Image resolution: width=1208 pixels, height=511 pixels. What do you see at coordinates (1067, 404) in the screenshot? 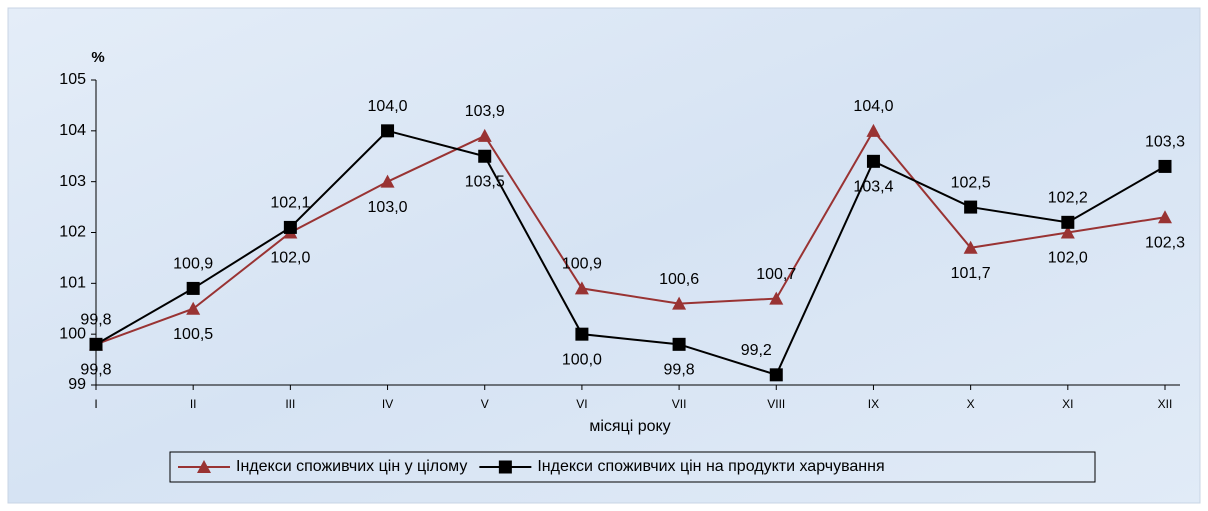
I see `x-tick-label: XI` at bounding box center [1067, 404].